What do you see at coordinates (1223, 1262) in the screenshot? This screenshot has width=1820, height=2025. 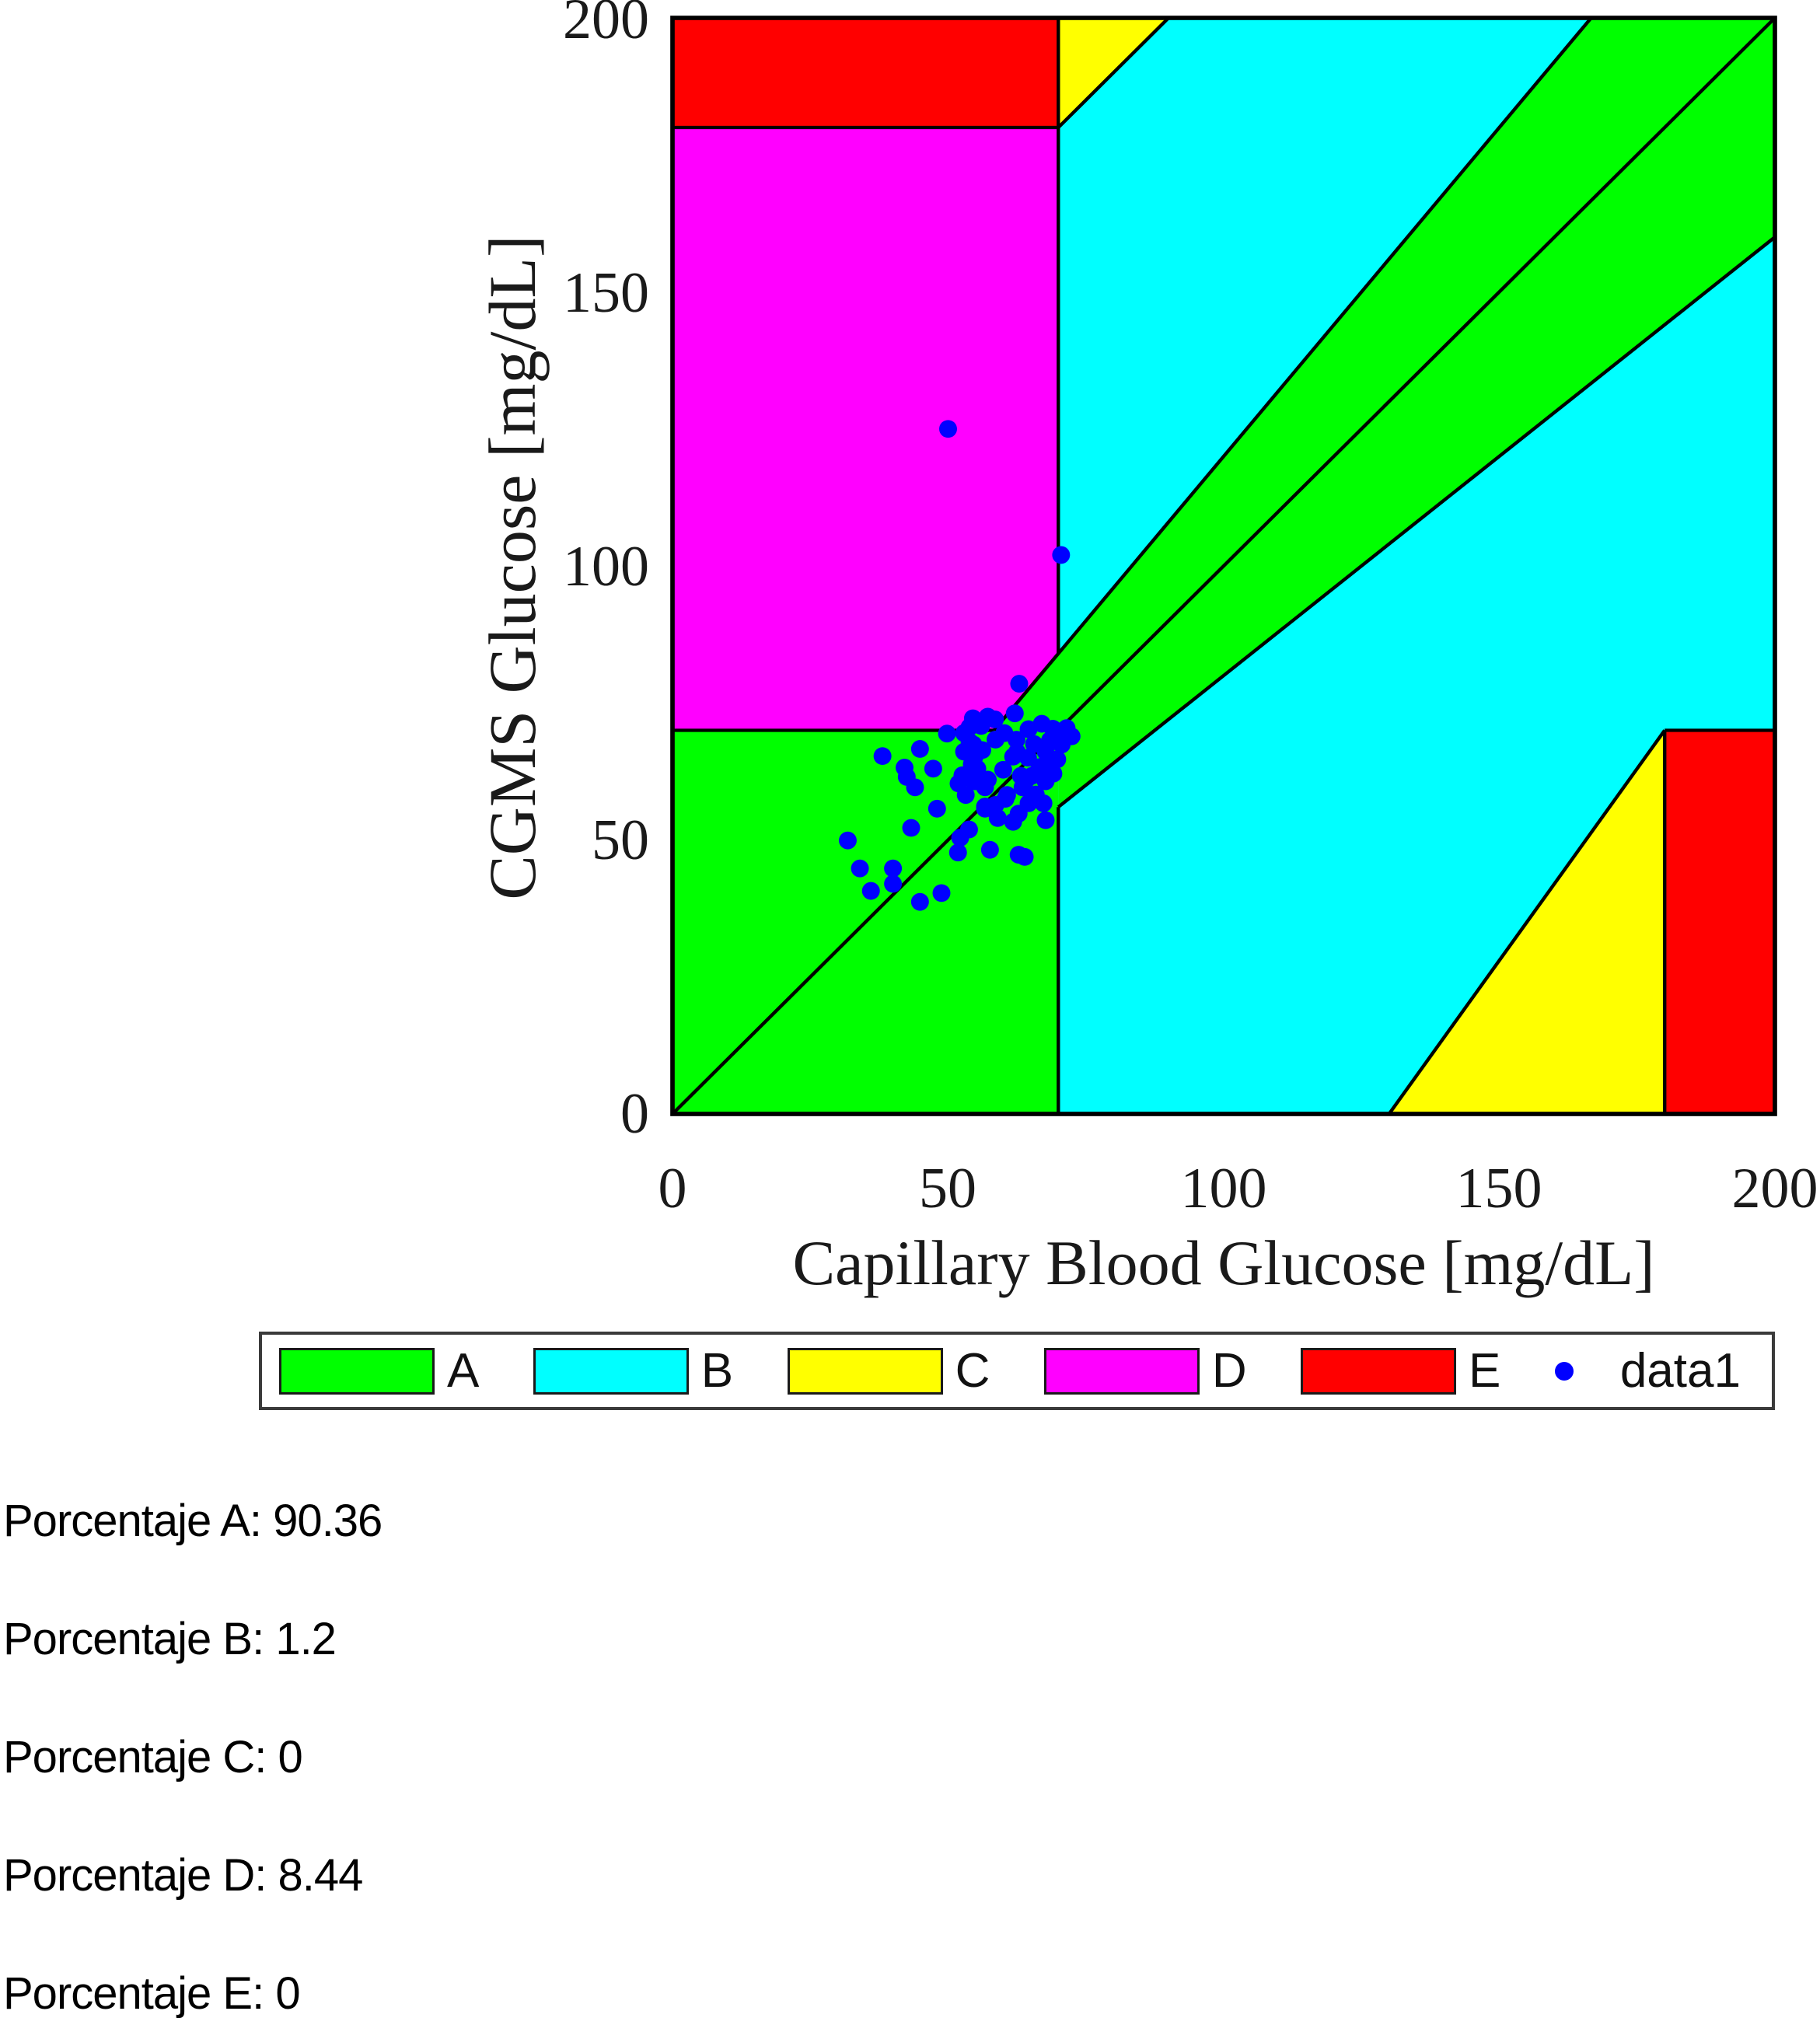 I see `x-axis-label: Capillary Blood Glucose [mg/dL]` at bounding box center [1223, 1262].